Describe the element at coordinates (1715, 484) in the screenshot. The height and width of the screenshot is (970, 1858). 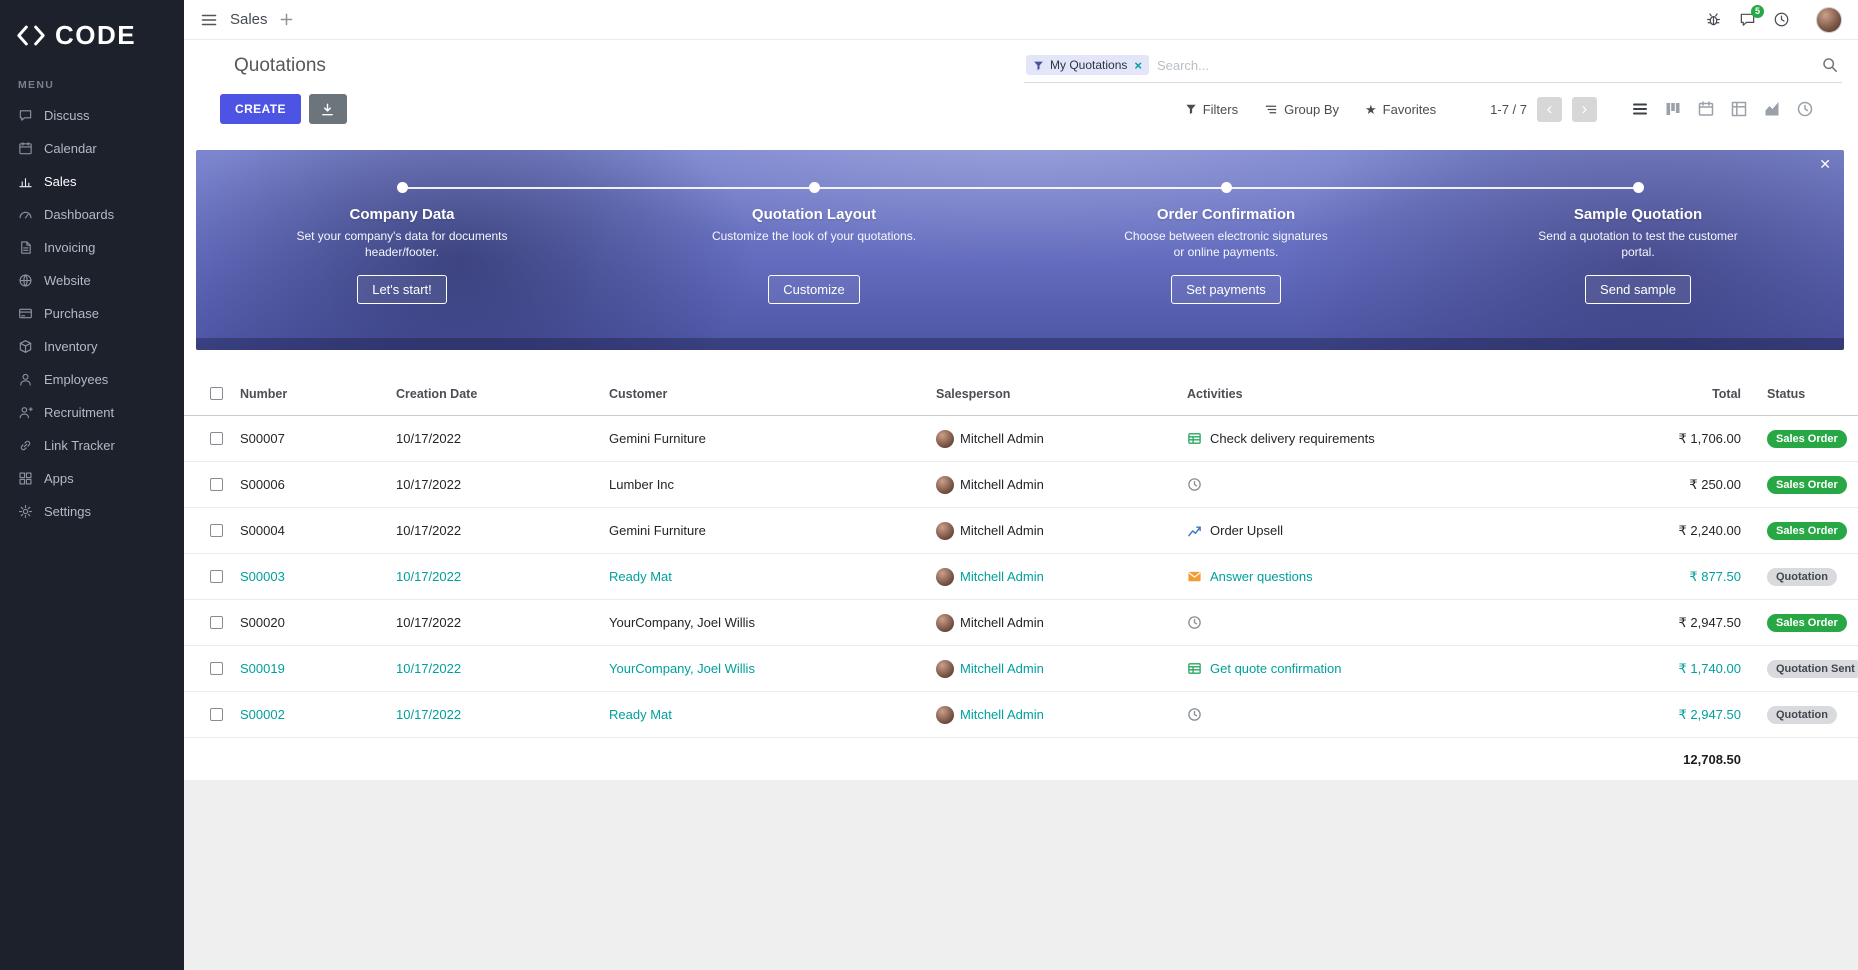
I see `cell-total: ₹ 250.00` at that location.